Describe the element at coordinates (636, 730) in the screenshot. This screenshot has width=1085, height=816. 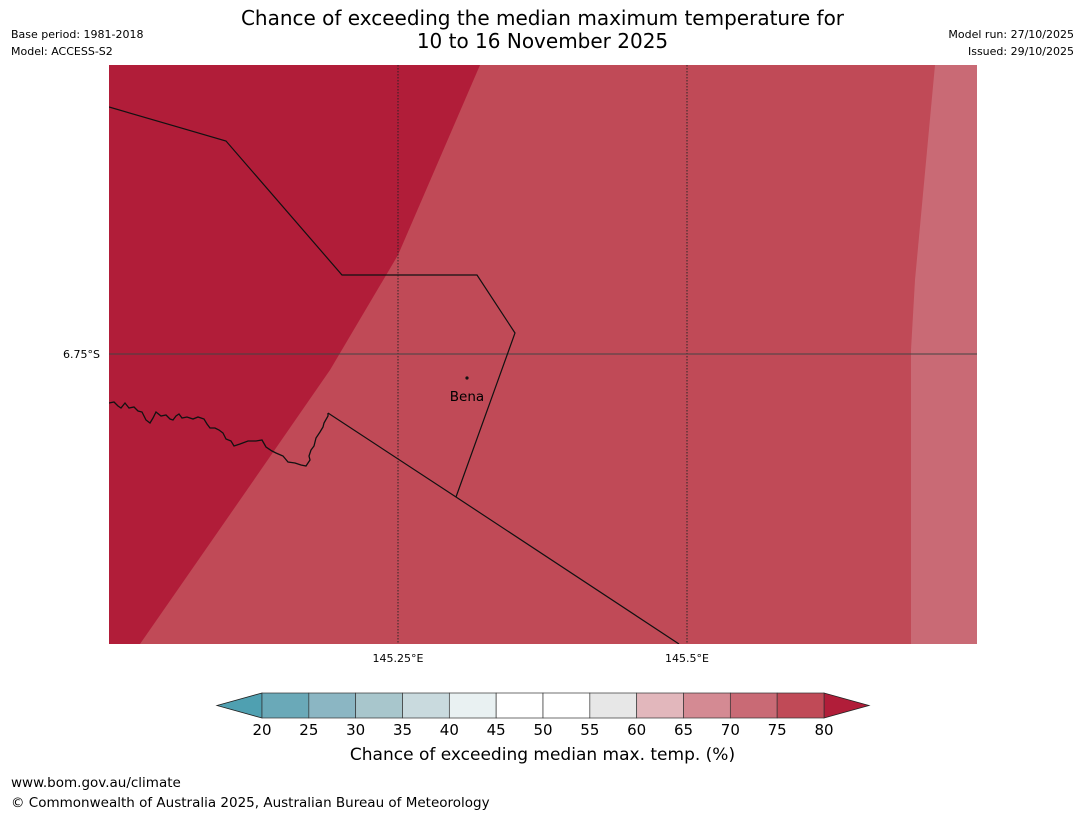
I see `colorbar-tick-label: 60` at that location.